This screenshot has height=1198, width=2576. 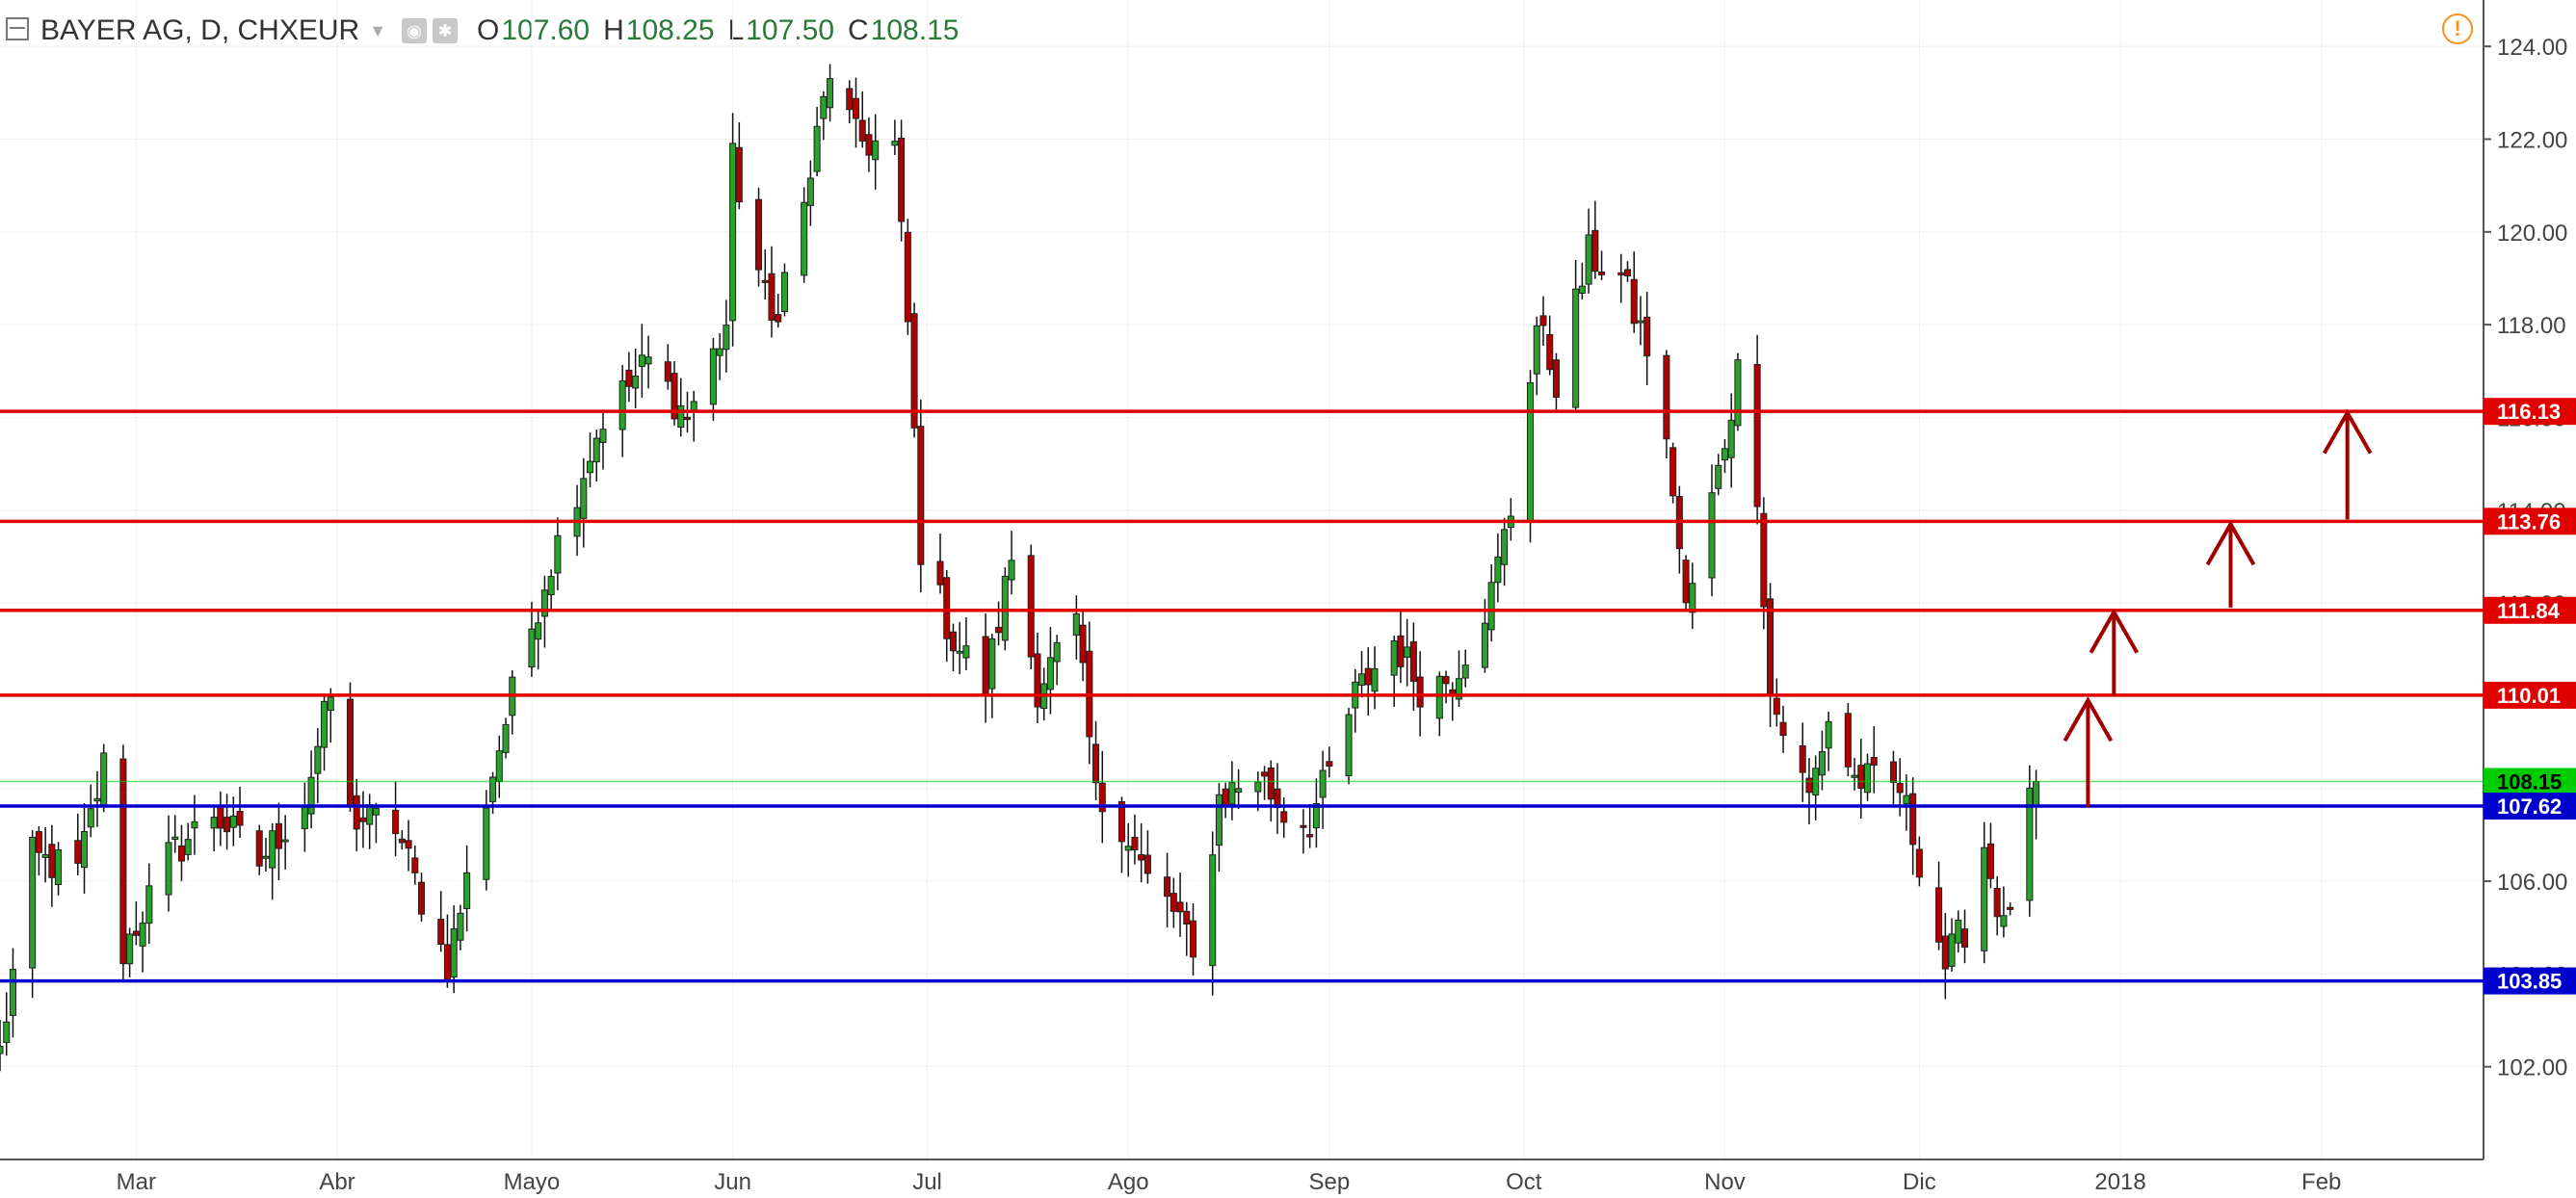 What do you see at coordinates (2532, 883) in the screenshot?
I see `y-tick-label: 106.00` at bounding box center [2532, 883].